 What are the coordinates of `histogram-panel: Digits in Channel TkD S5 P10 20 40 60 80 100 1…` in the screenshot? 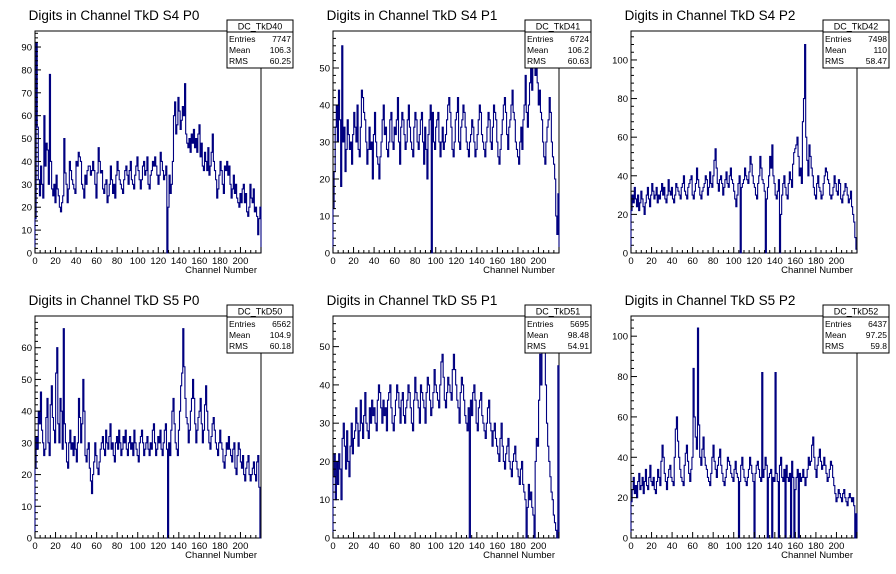 It's located at (455, 427).